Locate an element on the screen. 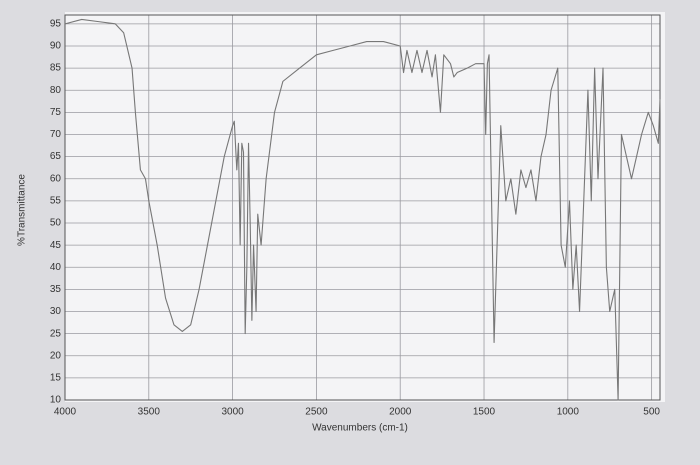  y-tick-label: 40 is located at coordinates (56, 267).